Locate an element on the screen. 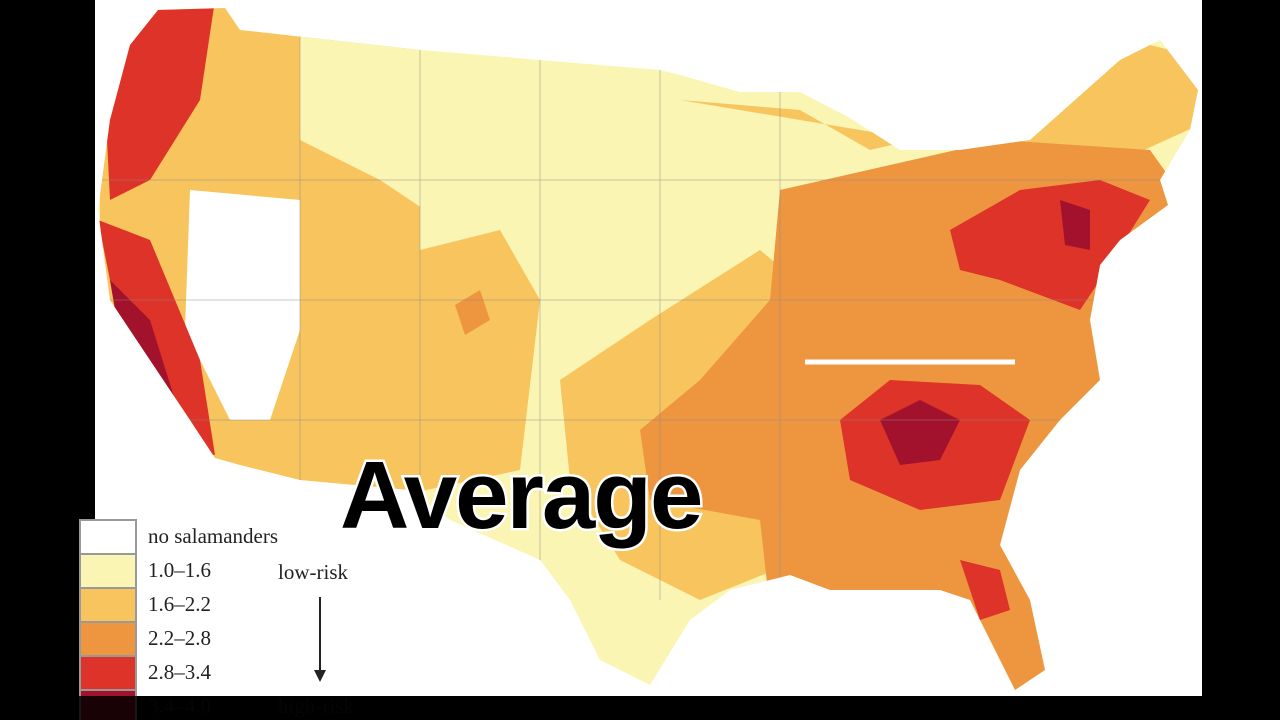 This screenshot has height=720, width=1280. legend-label: no salamanders is located at coordinates (213, 536).